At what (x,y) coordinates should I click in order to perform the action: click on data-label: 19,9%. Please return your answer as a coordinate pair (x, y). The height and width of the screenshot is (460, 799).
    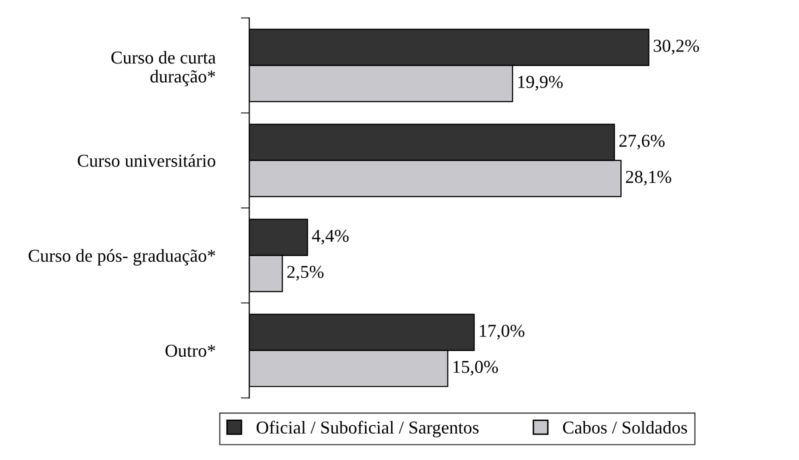
    Looking at the image, I should click on (540, 83).